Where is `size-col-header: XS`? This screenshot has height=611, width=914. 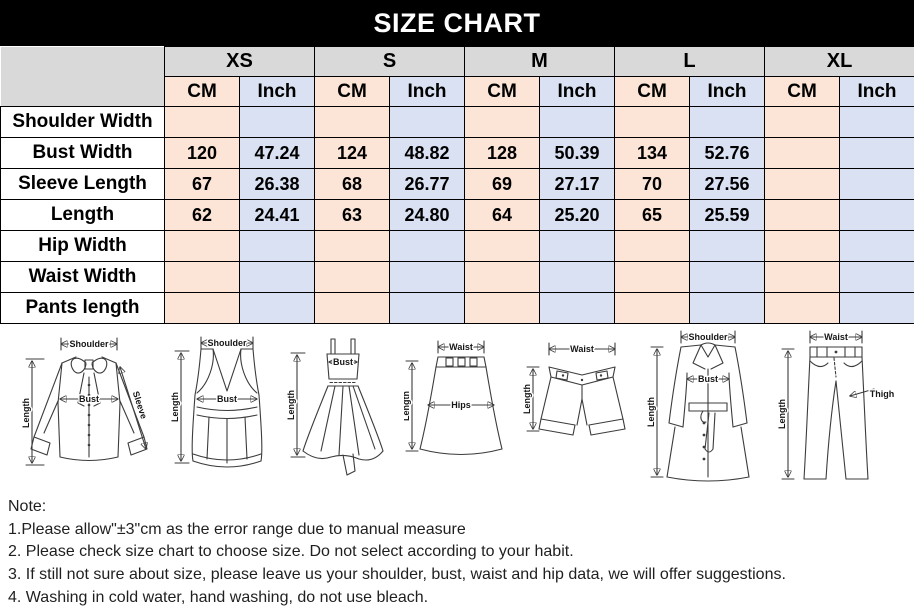
size-col-header: XS is located at coordinates (239, 61).